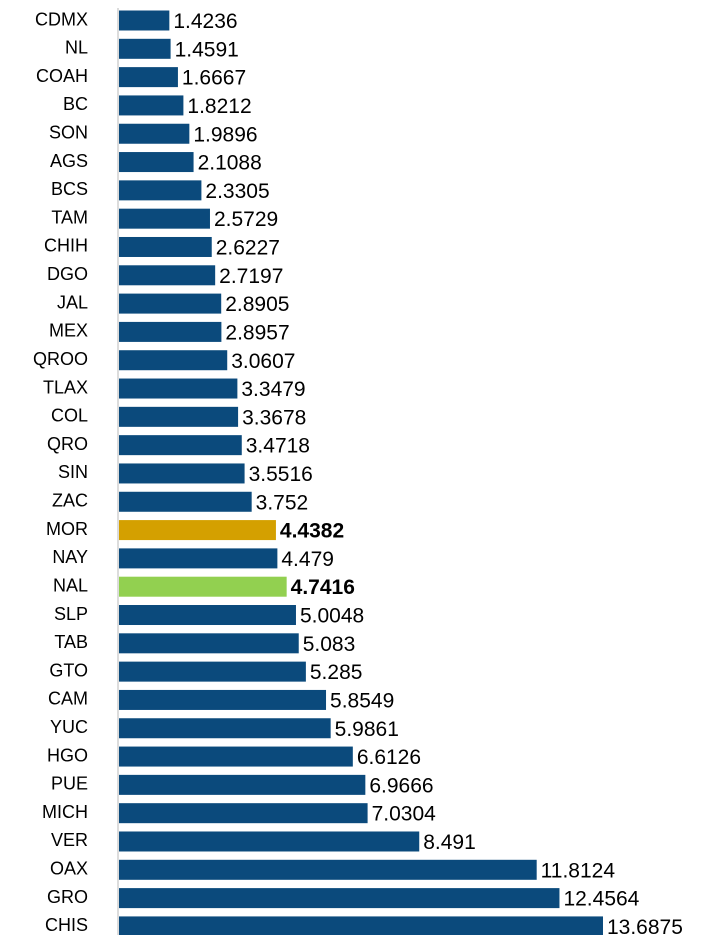 This screenshot has height=935, width=708. I want to click on category-label: JAL, so click(72, 302).